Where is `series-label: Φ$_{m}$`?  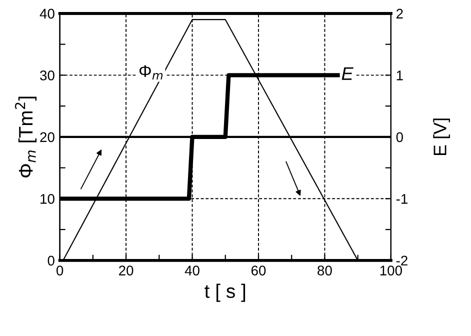 series-label: Φ$_{m}$ is located at coordinates (151, 72).